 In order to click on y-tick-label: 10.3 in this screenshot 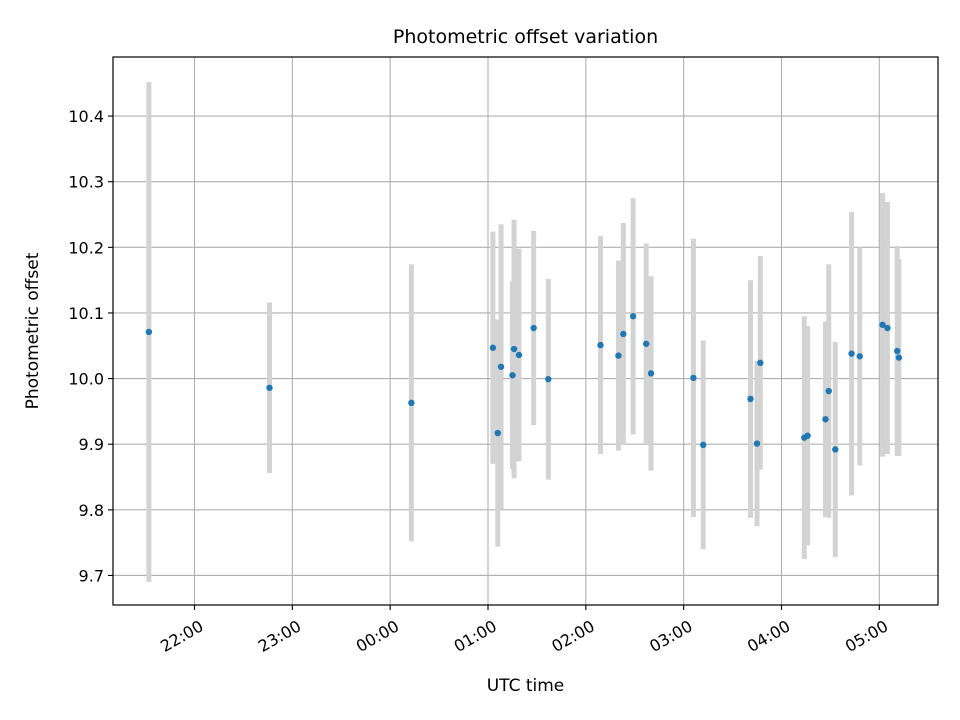, I will do `click(86, 182)`.